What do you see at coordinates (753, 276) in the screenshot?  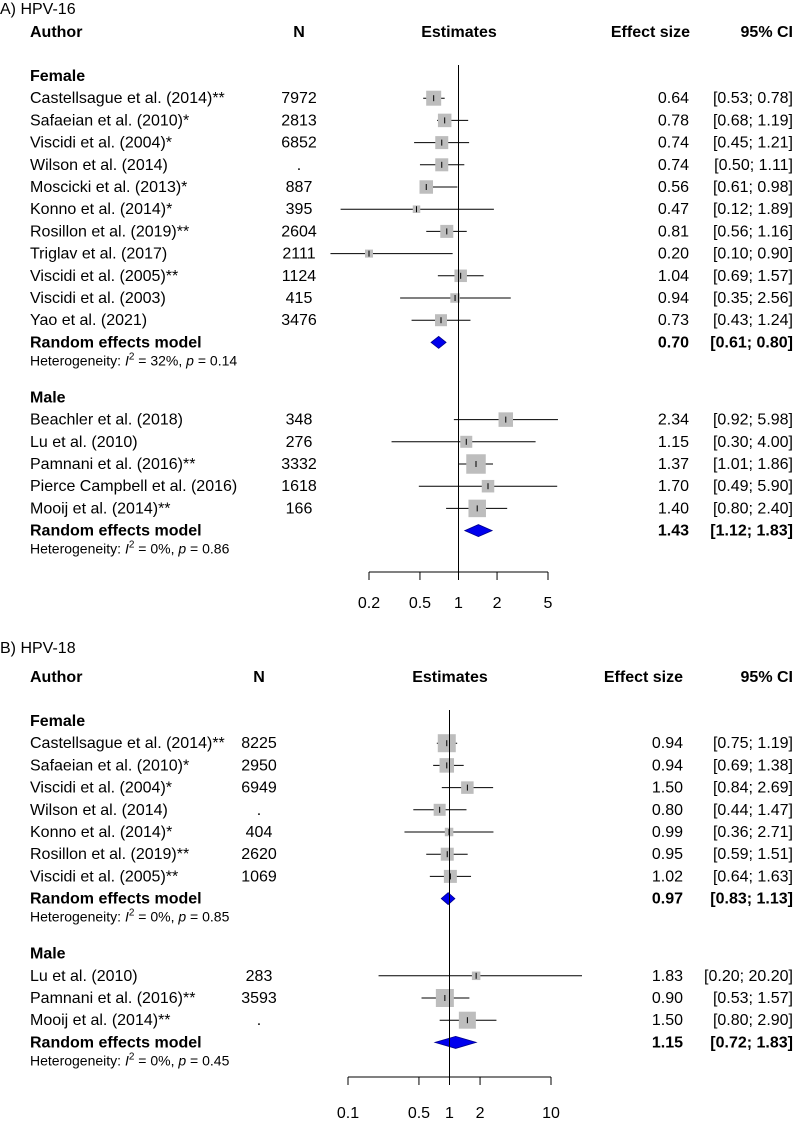 I see `study-ci: [0.69; 1.57]` at bounding box center [753, 276].